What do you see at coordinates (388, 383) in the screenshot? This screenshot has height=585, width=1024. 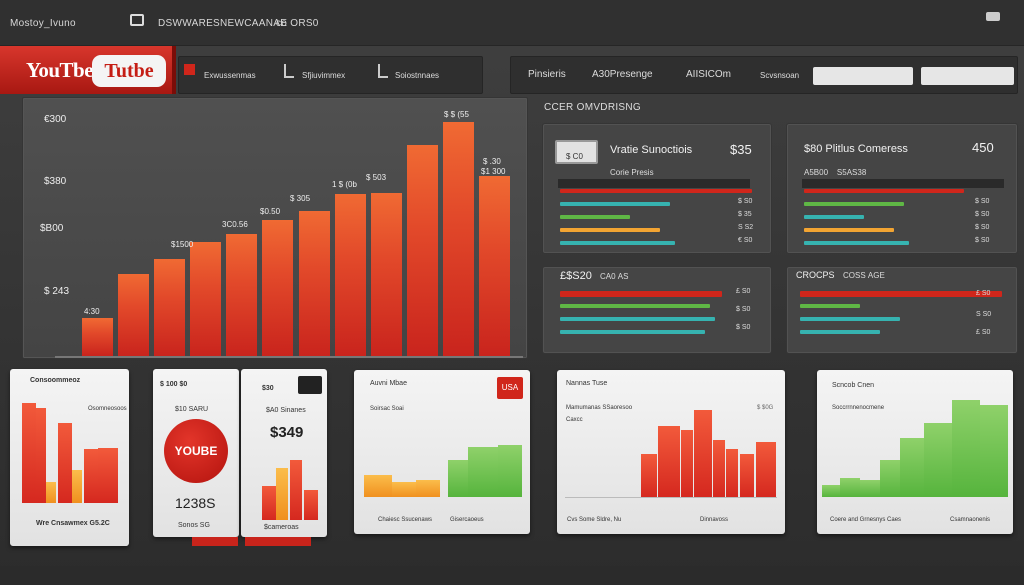 I see `card-title: Auvni Mbae` at bounding box center [388, 383].